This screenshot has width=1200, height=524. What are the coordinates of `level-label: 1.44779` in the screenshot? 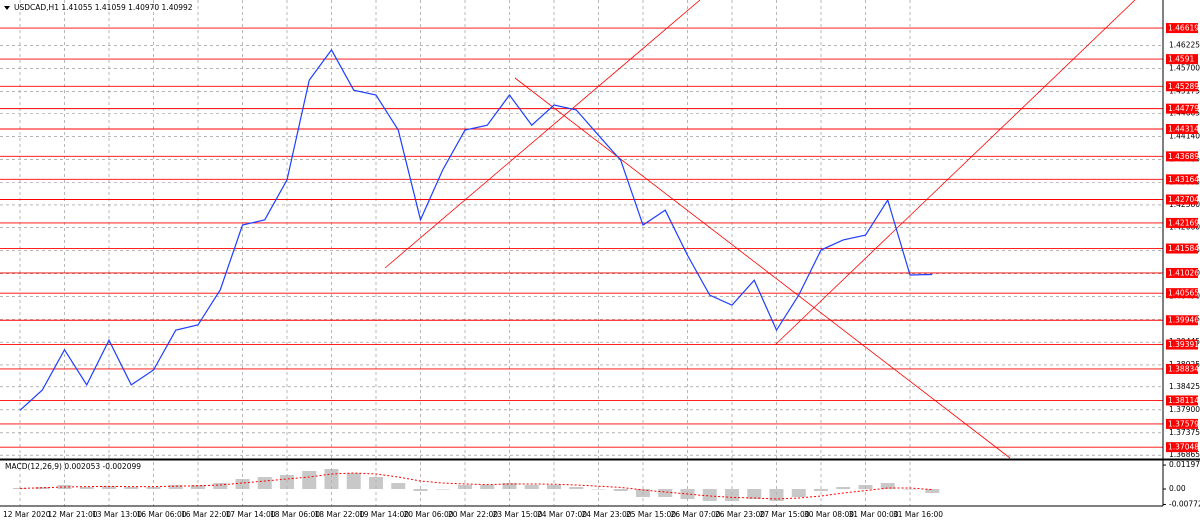 It's located at (1183, 108).